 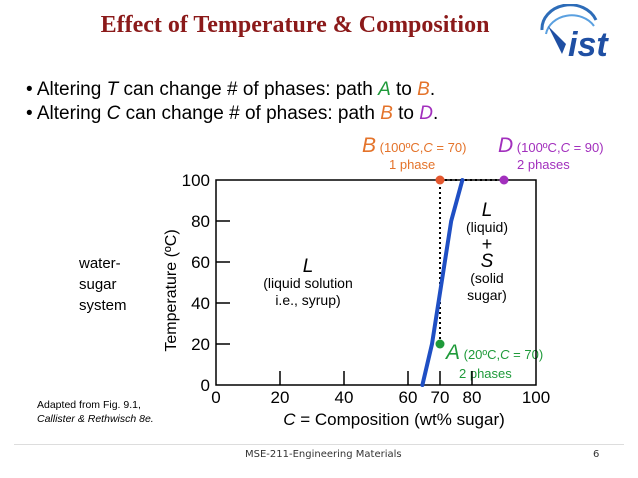 I want to click on y-tick-label: 0, so click(x=205, y=385).